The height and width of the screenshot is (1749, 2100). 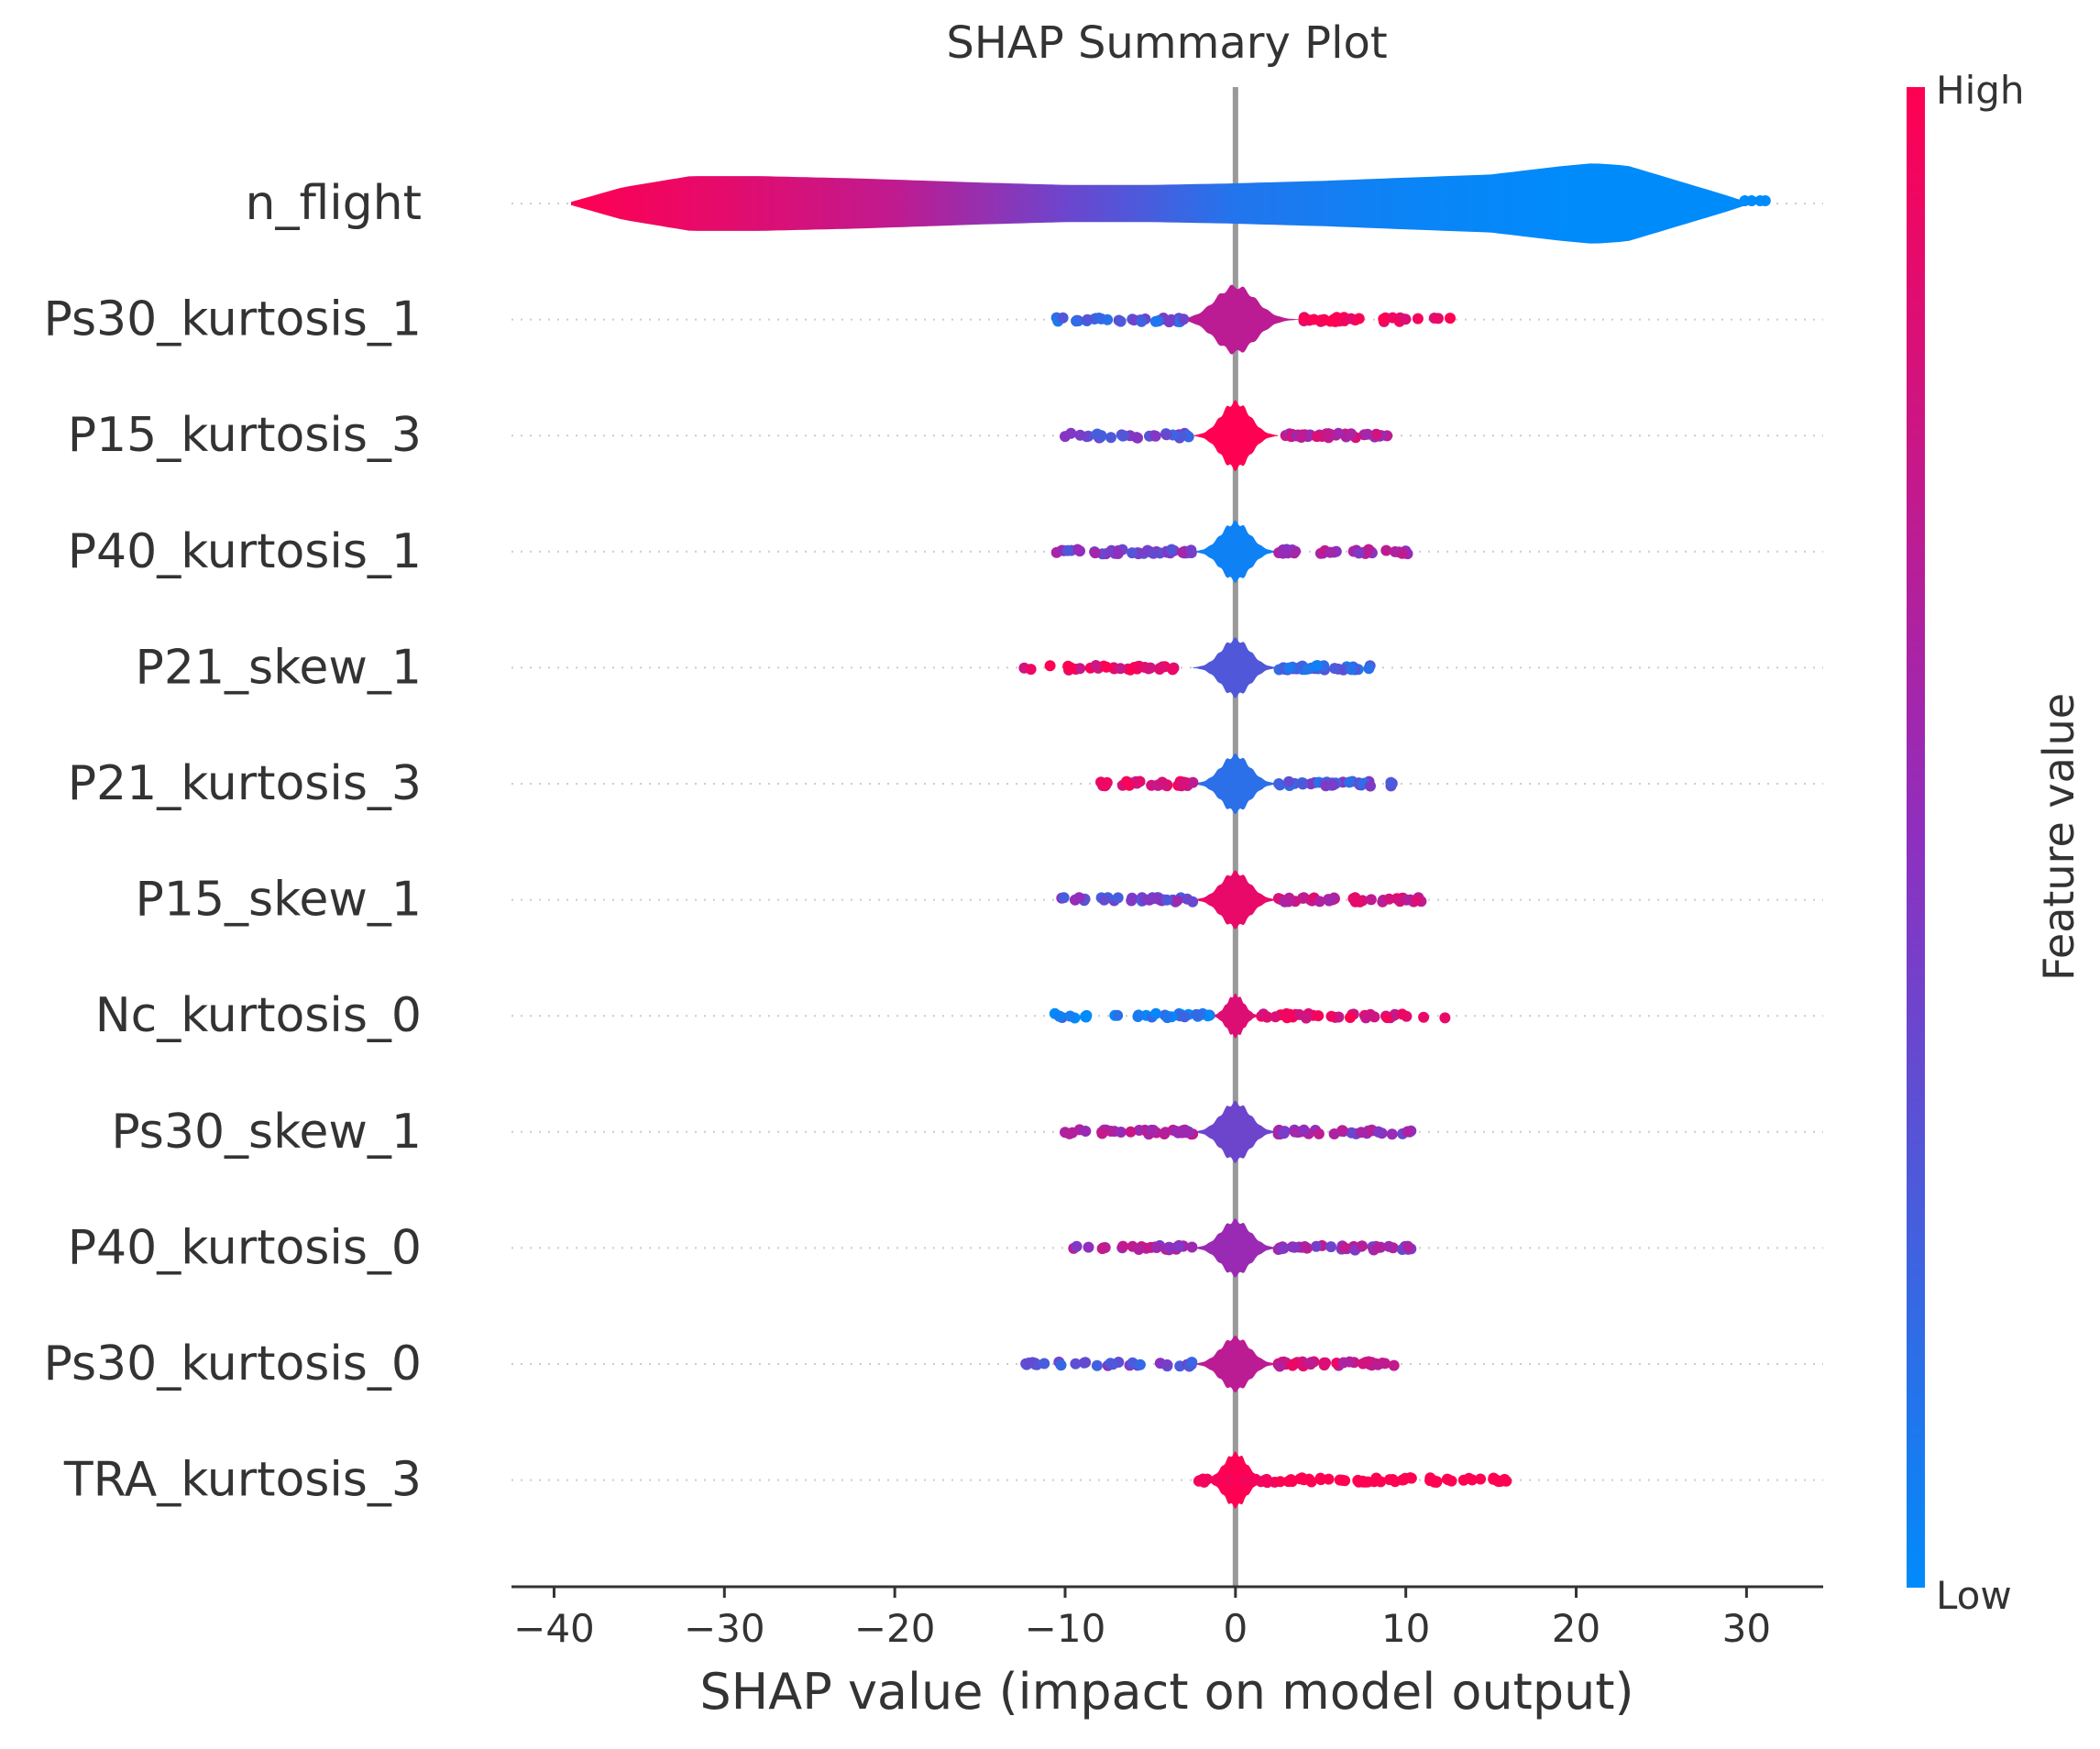 I want to click on outlier-dot-n-flight, so click(x=1751, y=200).